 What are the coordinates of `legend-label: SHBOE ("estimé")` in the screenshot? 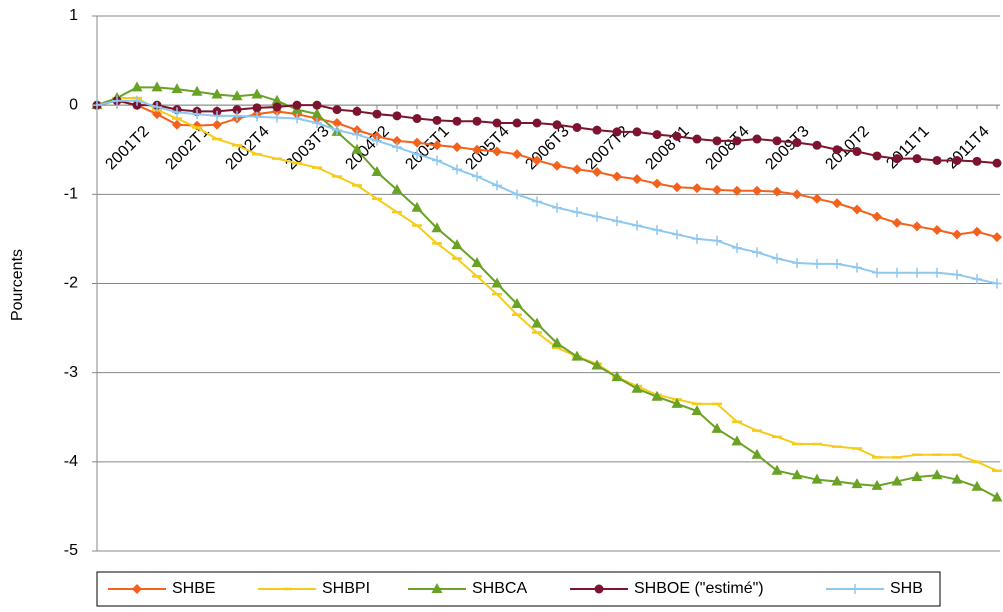 It's located at (699, 588).